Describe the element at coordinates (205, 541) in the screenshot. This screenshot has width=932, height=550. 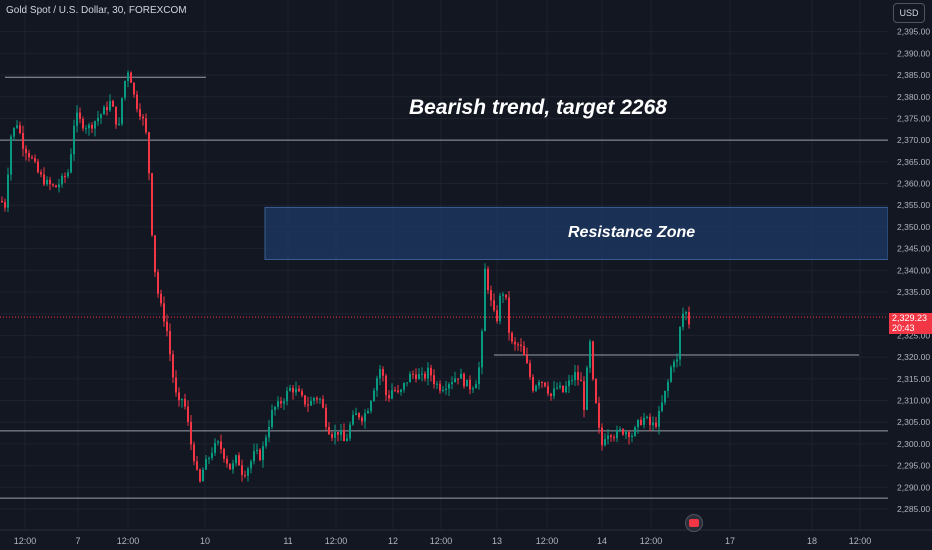
I see `time-tick-label: 10` at that location.